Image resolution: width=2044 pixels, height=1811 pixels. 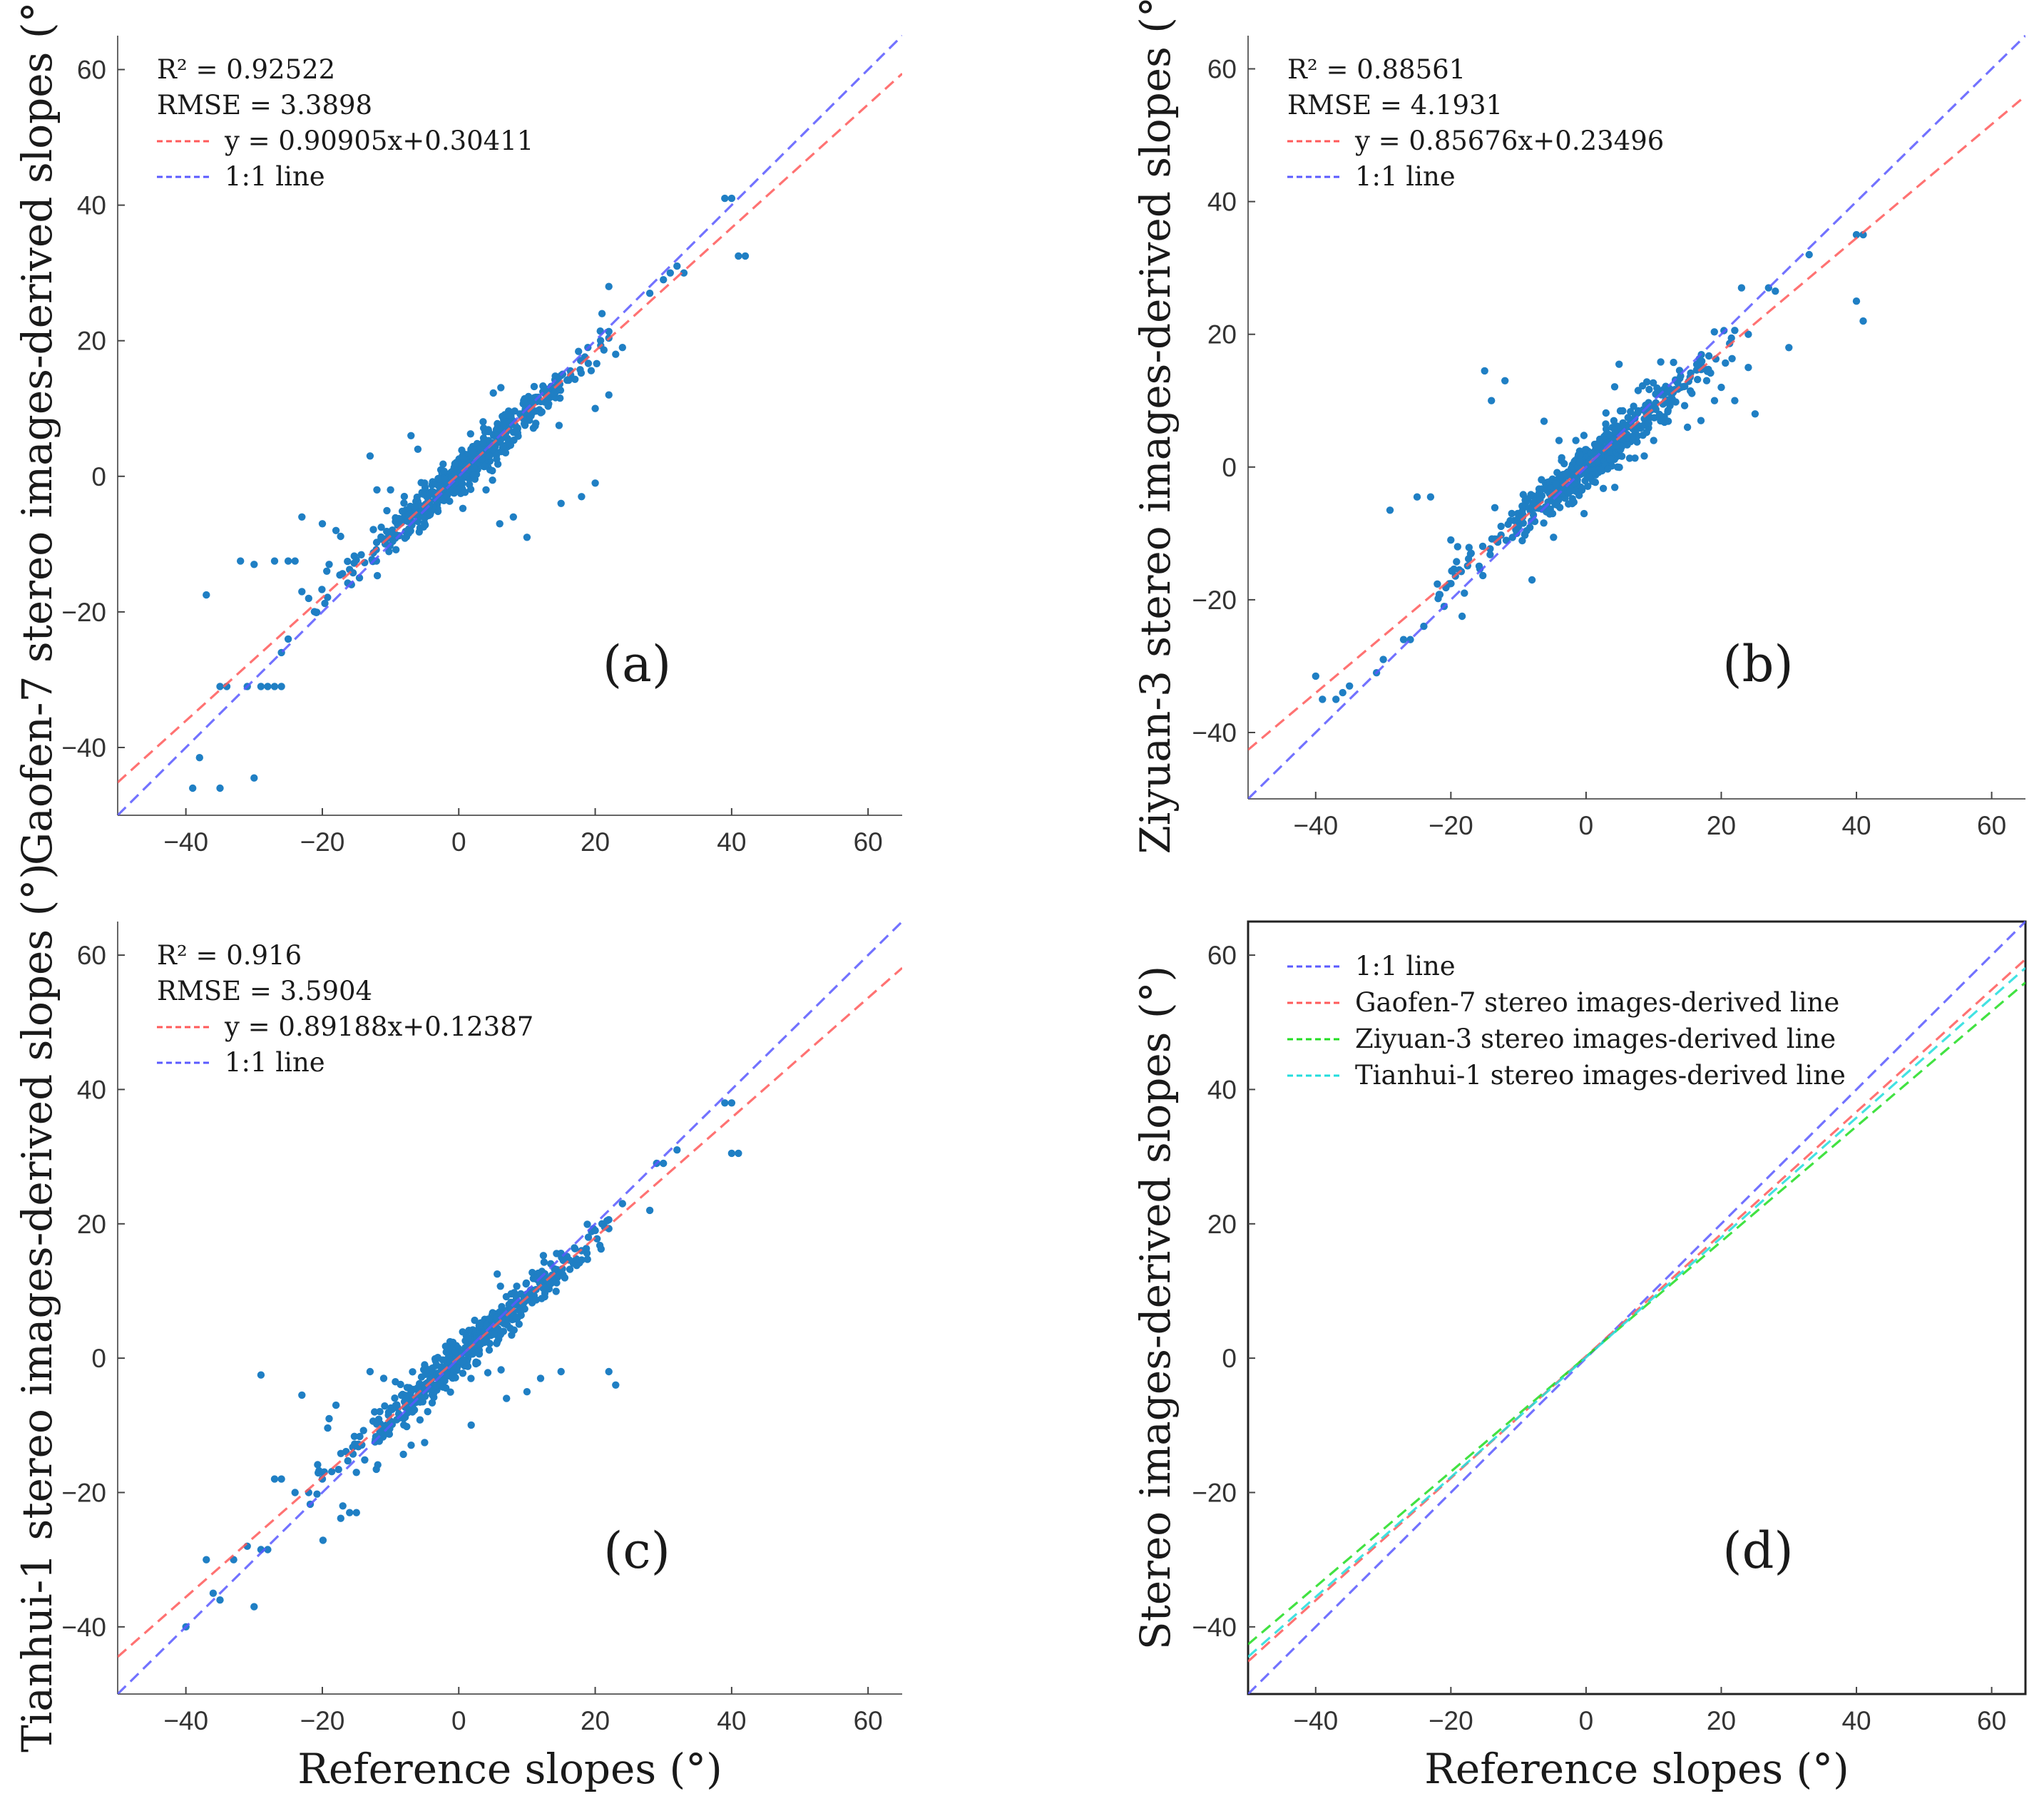 What do you see at coordinates (91, 956) in the screenshot?
I see `y-tick-label: 60` at bounding box center [91, 956].